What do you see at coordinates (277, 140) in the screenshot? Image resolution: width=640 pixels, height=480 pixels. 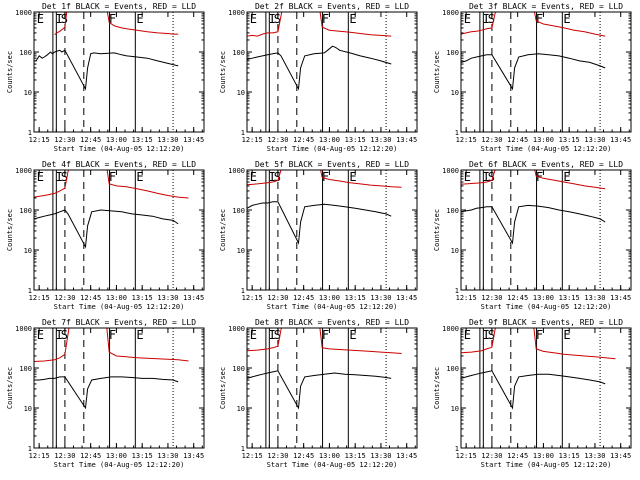 I see `x-tick-label: 12:30` at bounding box center [277, 140].